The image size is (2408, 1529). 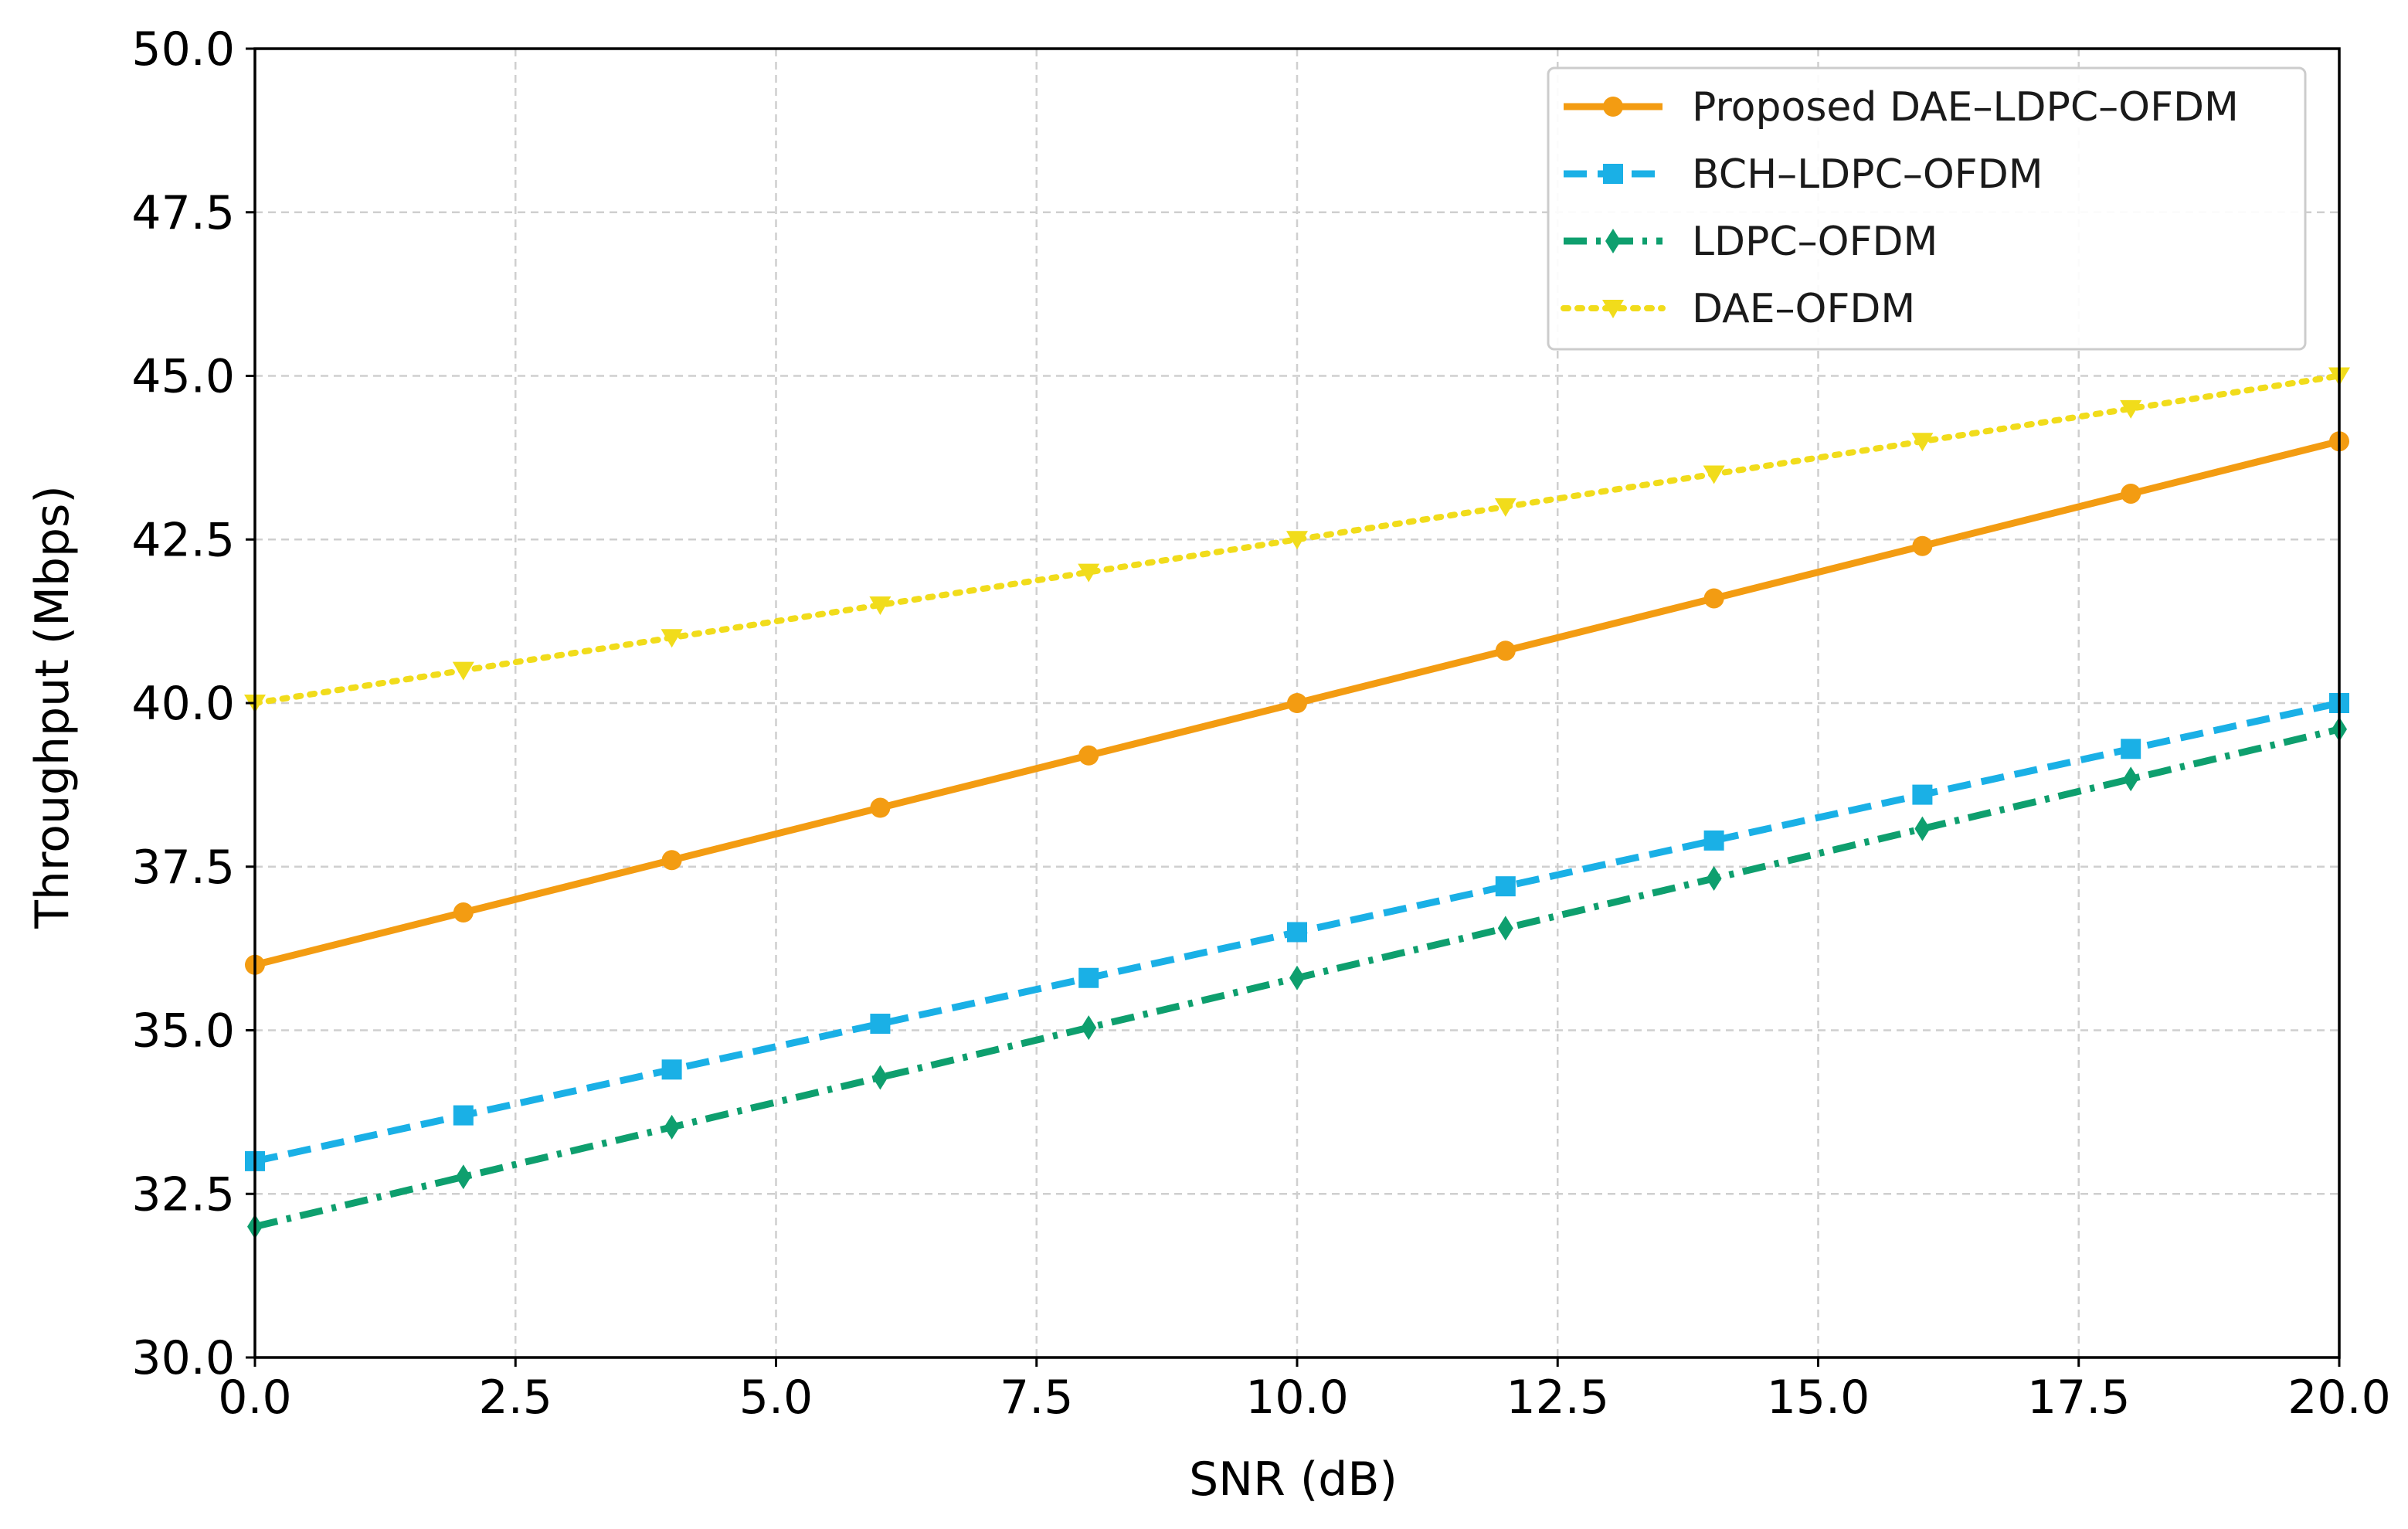 I want to click on x-axis-title: SNR (dB), so click(x=1293, y=1480).